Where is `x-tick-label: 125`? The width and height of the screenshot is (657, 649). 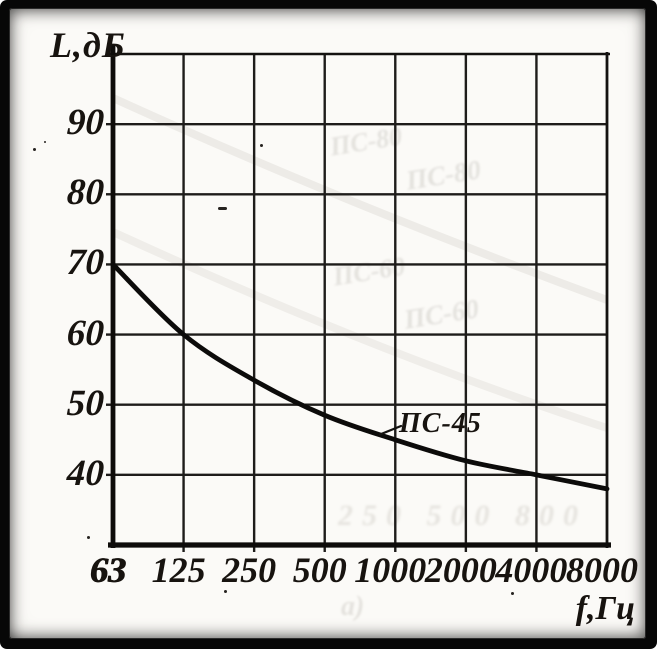 x-tick-label: 125 is located at coordinates (178, 570).